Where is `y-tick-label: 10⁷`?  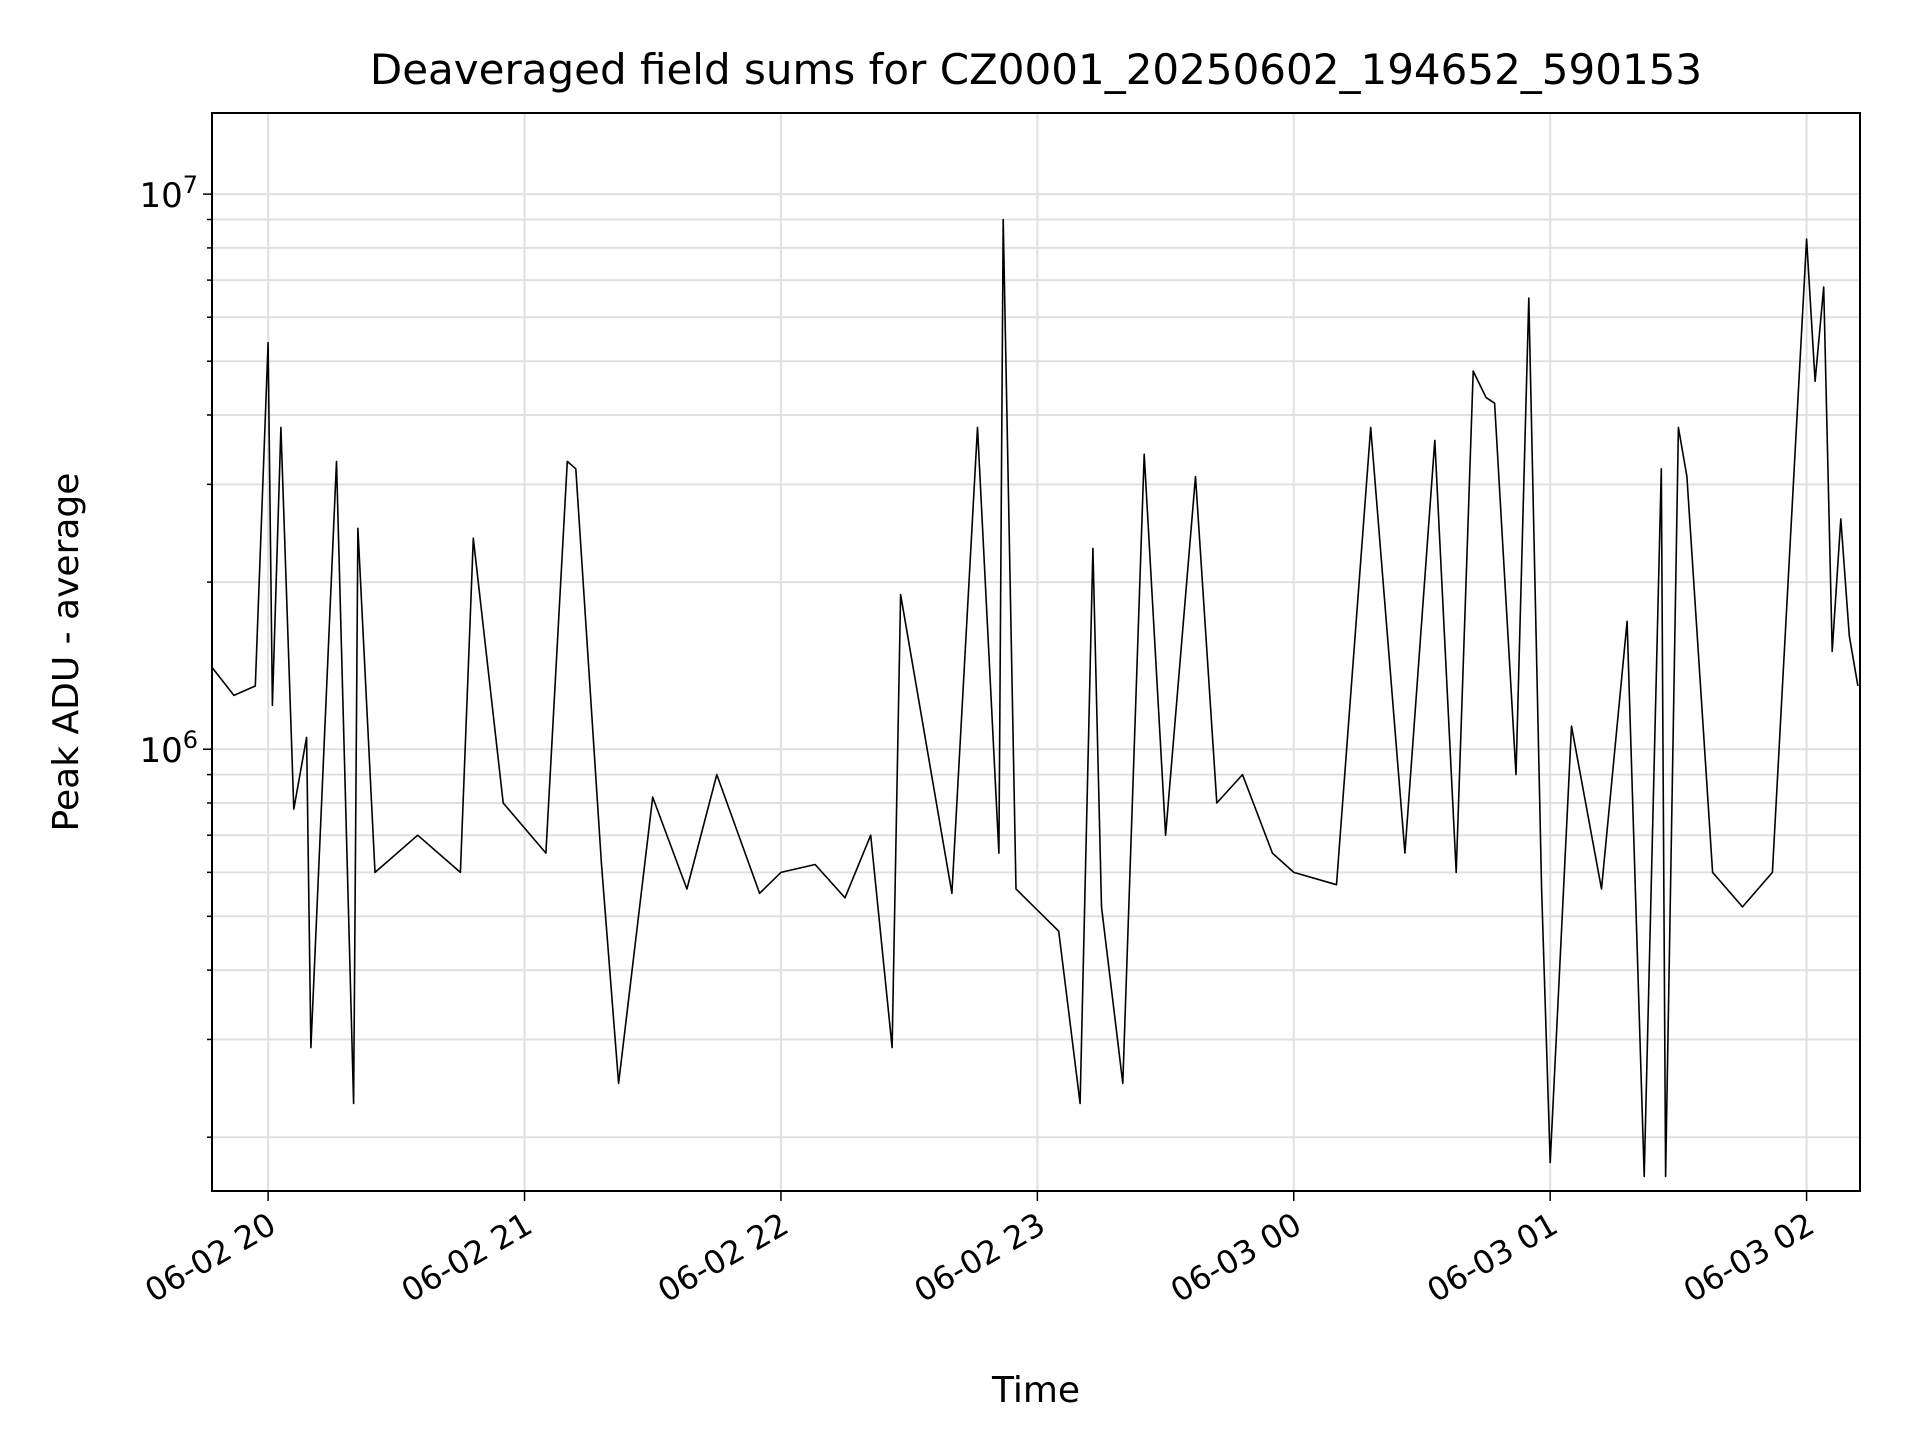 y-tick-label: 10⁷ is located at coordinates (168, 193).